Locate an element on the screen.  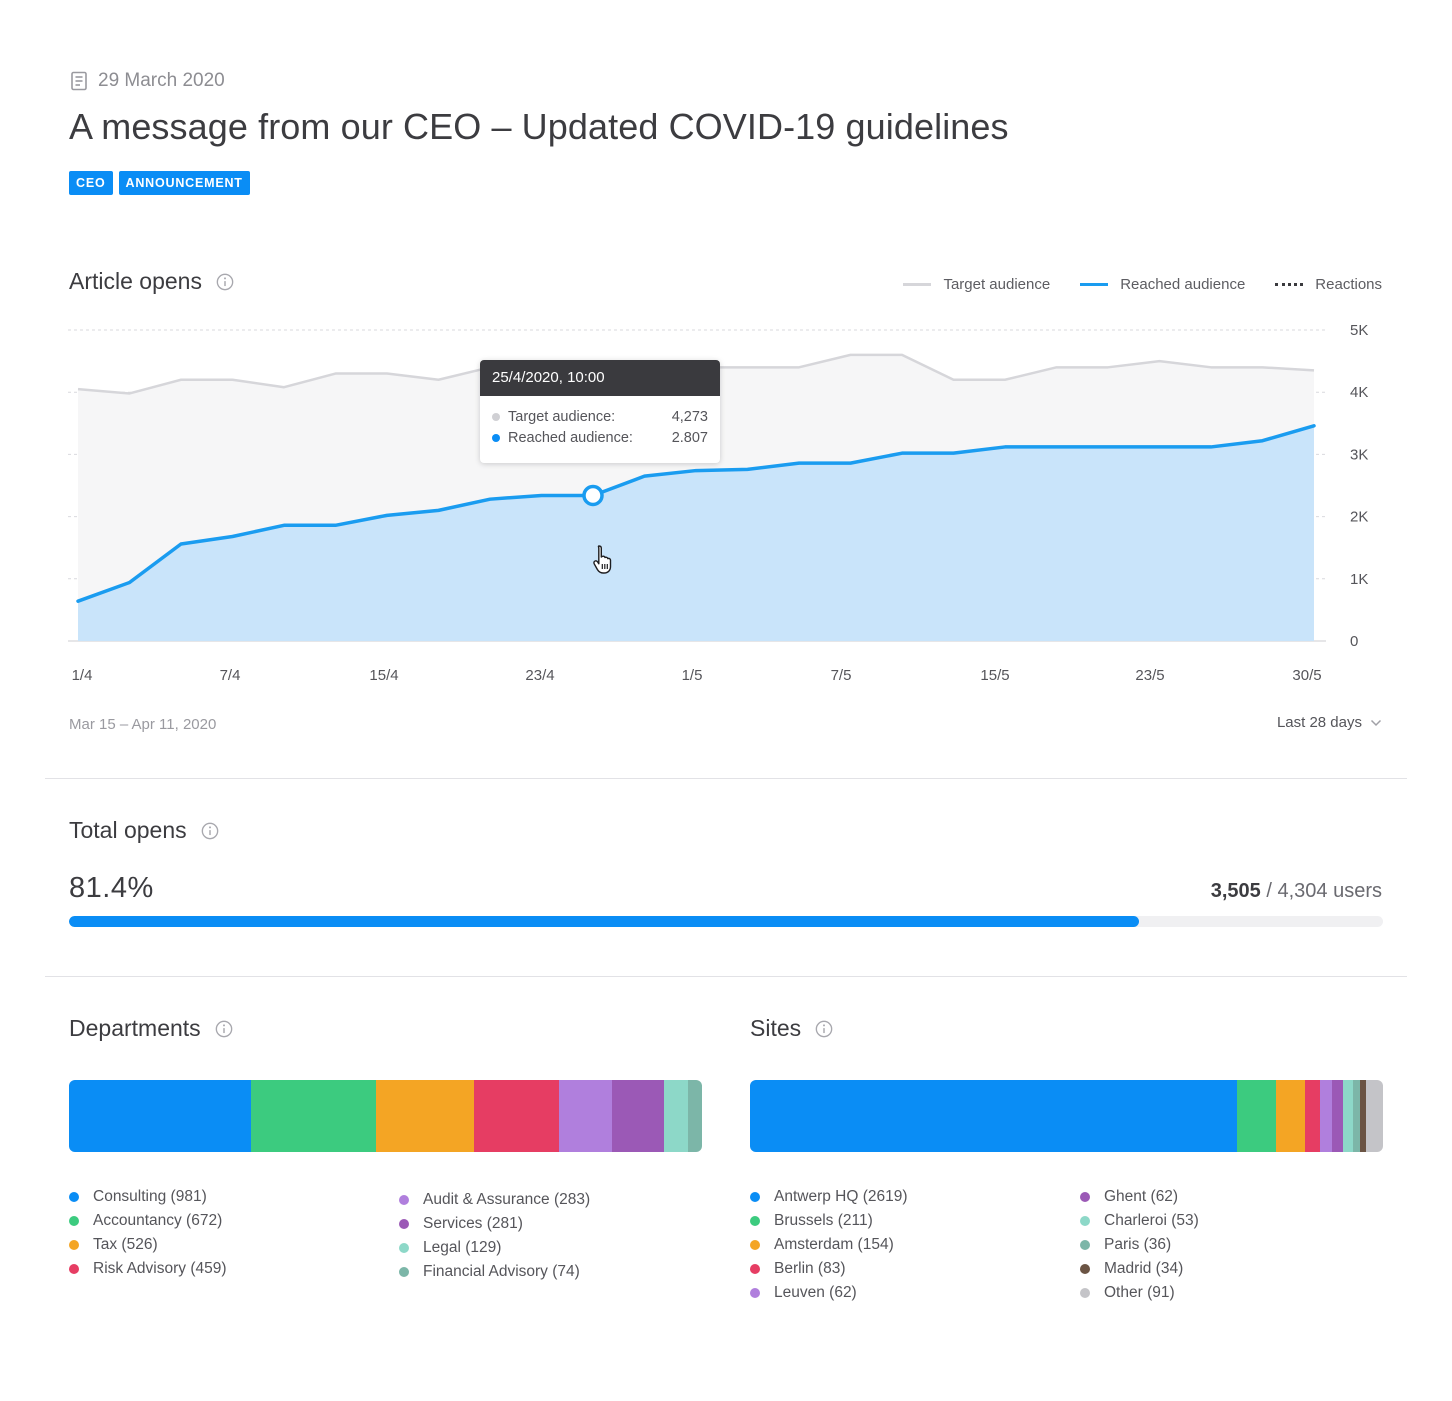
open-rate-percent: 81.4% is located at coordinates (111, 888).